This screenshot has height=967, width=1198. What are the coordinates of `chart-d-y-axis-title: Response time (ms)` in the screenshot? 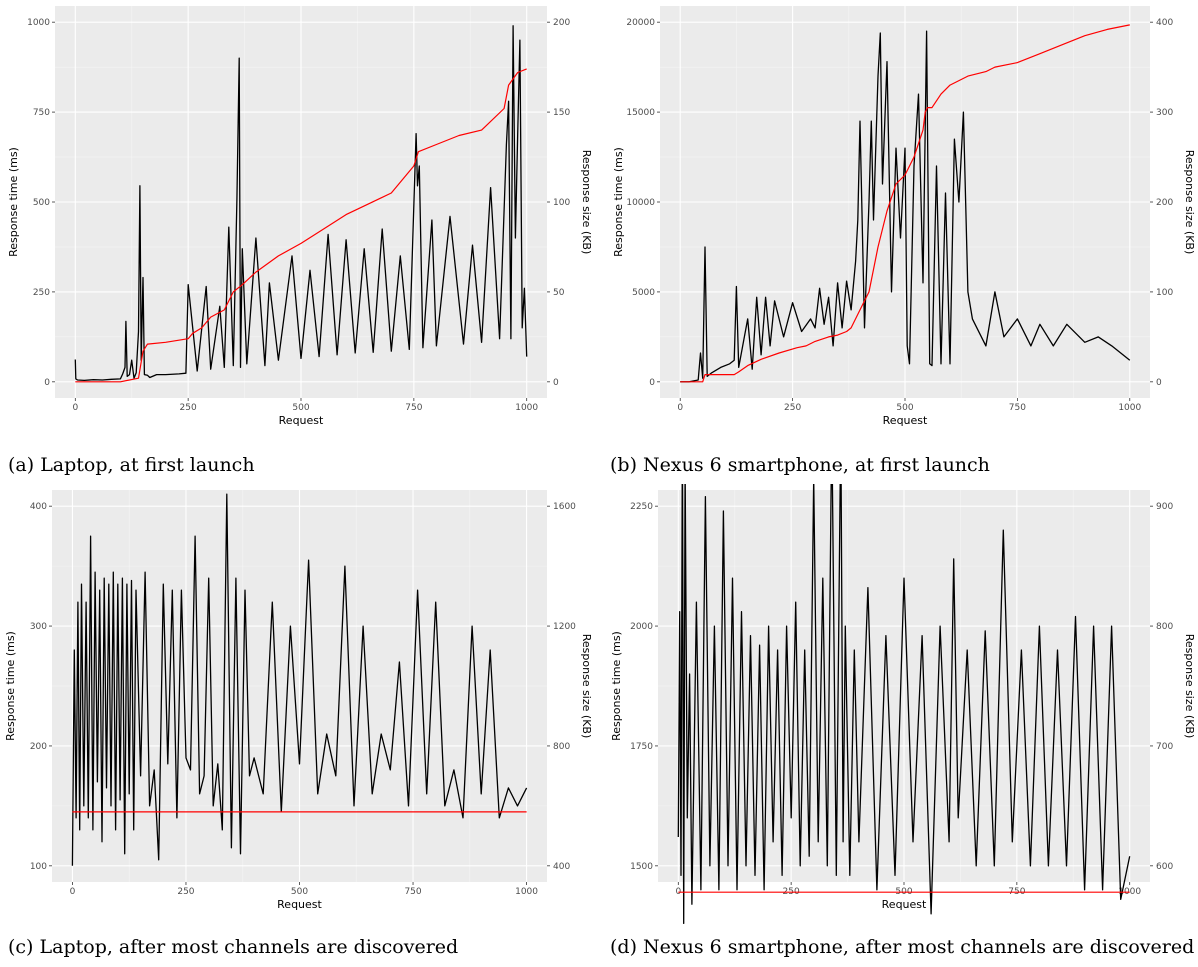 It's located at (616, 686).